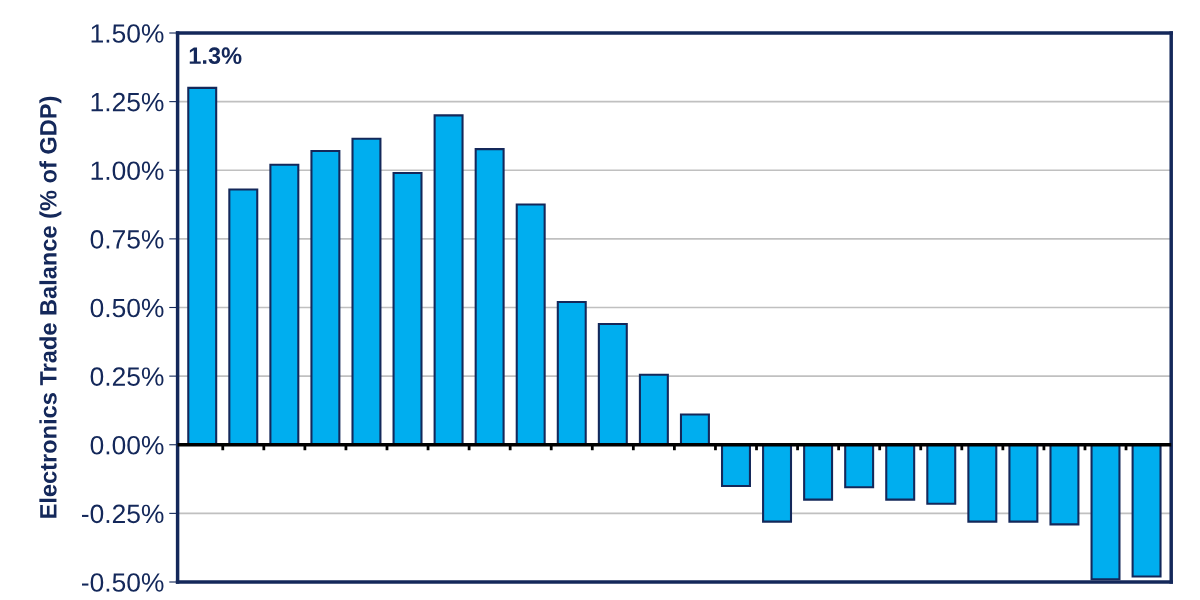 This screenshot has height=600, width=1200. What do you see at coordinates (127, 33) in the screenshot?
I see `y-tick-label: 1.50%` at bounding box center [127, 33].